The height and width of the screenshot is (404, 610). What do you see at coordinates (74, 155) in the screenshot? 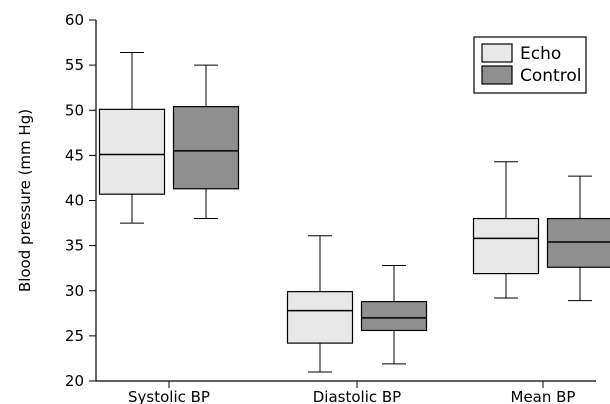
I see `y-tick-label: 45` at bounding box center [74, 155].